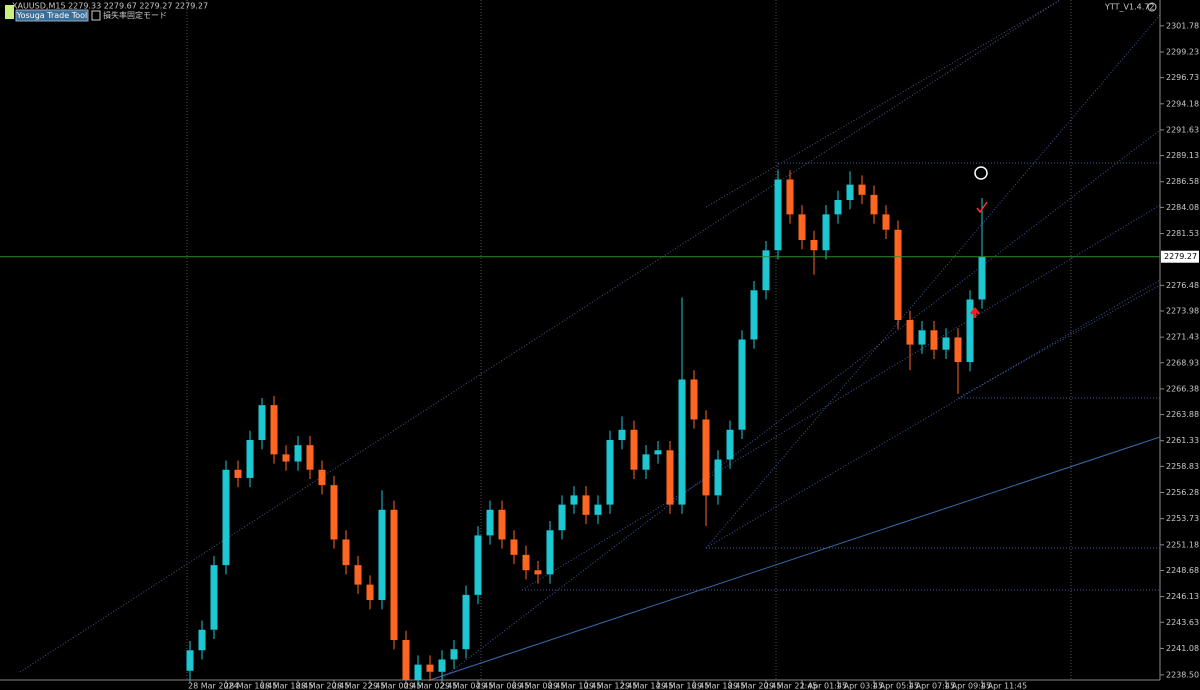 This screenshot has height=690, width=1200. What do you see at coordinates (574, 686) in the screenshot?
I see `x-tick-label: 29 Mar 10:45` at bounding box center [574, 686].